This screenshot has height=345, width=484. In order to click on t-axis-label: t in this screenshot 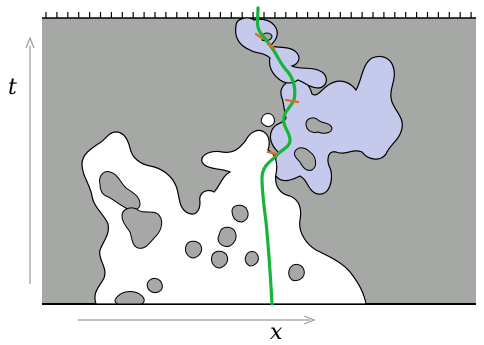, I will do `click(12, 87)`.